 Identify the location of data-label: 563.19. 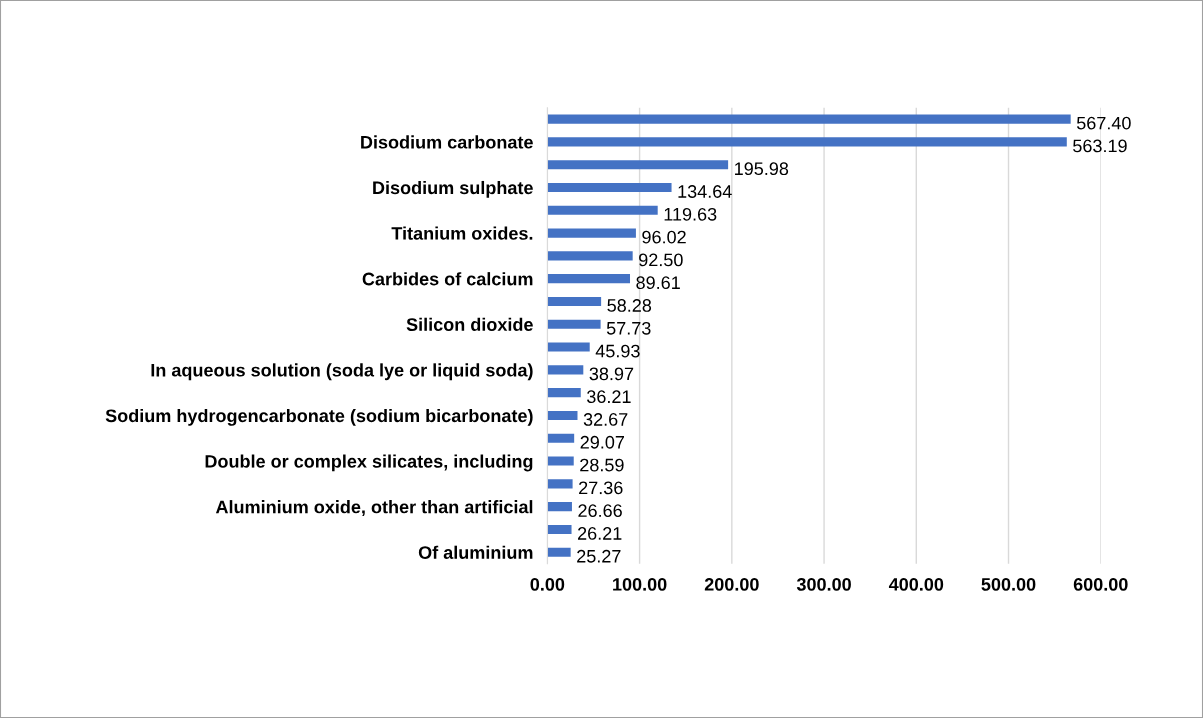
(1100, 146).